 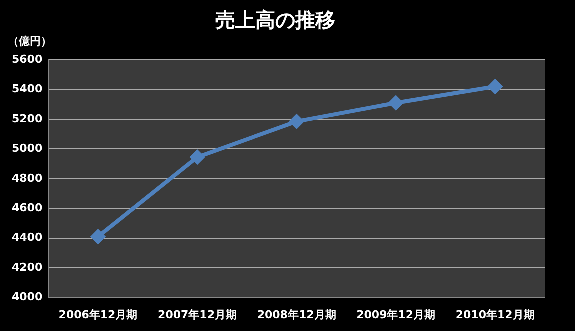 What do you see at coordinates (27, 178) in the screenshot?
I see `y-tick-label: 4800` at bounding box center [27, 178].